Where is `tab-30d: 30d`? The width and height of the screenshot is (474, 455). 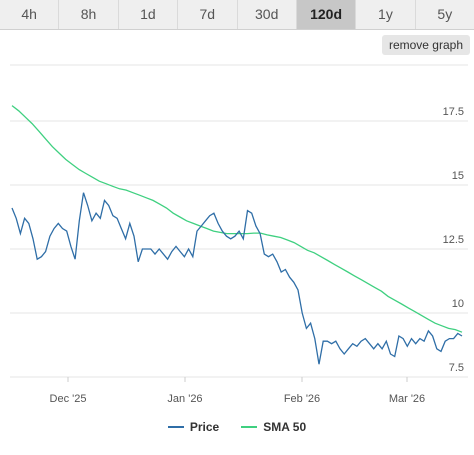 tab-30d: 30d is located at coordinates (267, 14).